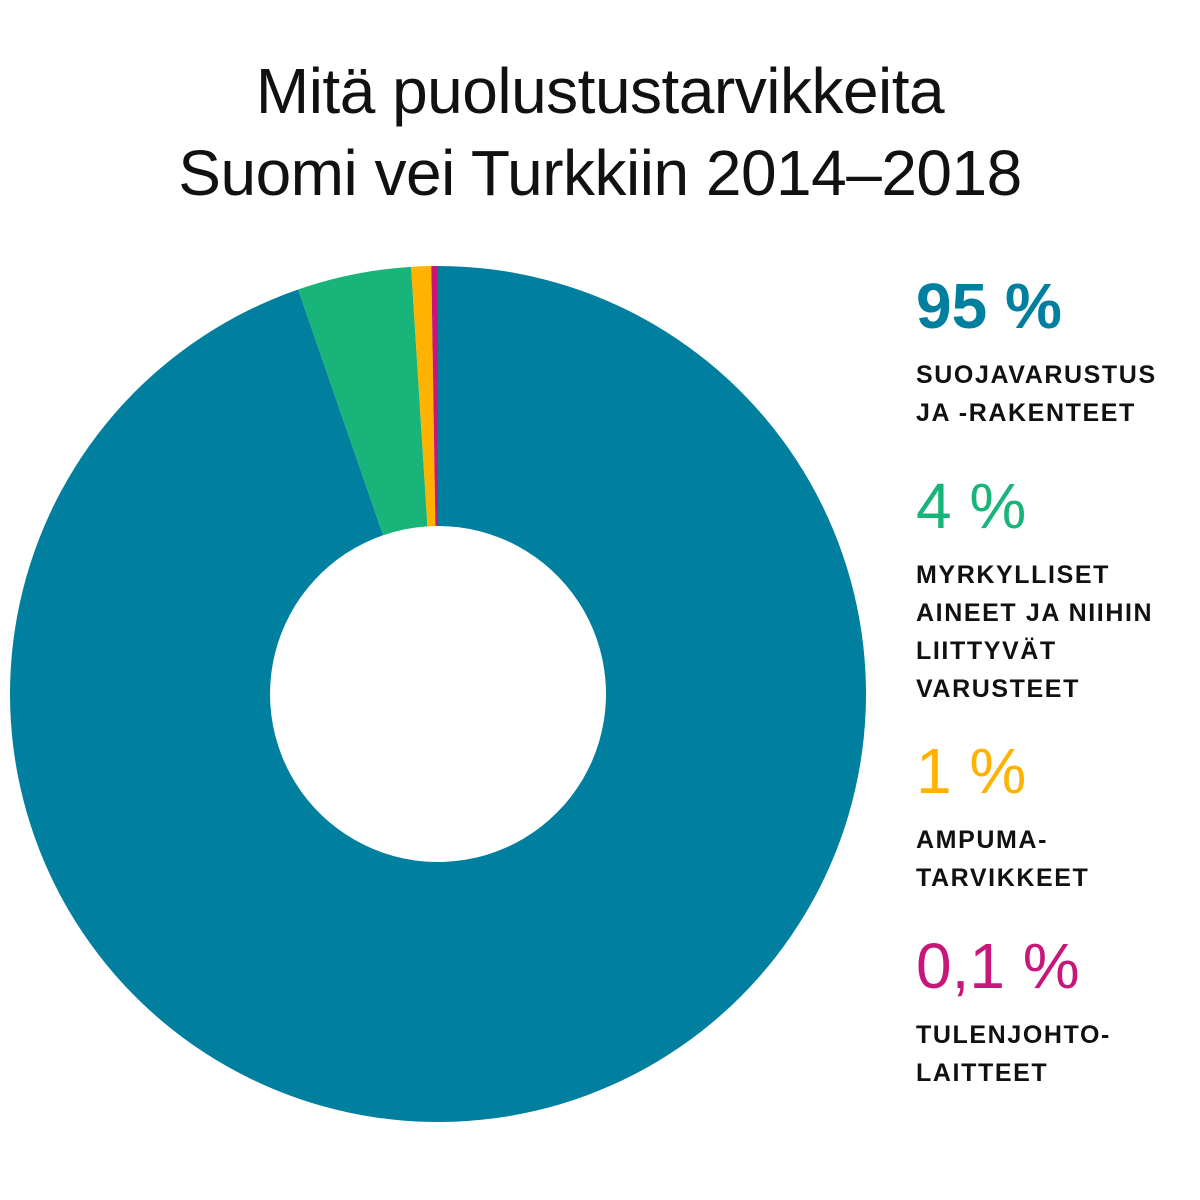  What do you see at coordinates (971, 771) in the screenshot?
I see `legend-percent-ampumatarvikkeet: 1 %` at bounding box center [971, 771].